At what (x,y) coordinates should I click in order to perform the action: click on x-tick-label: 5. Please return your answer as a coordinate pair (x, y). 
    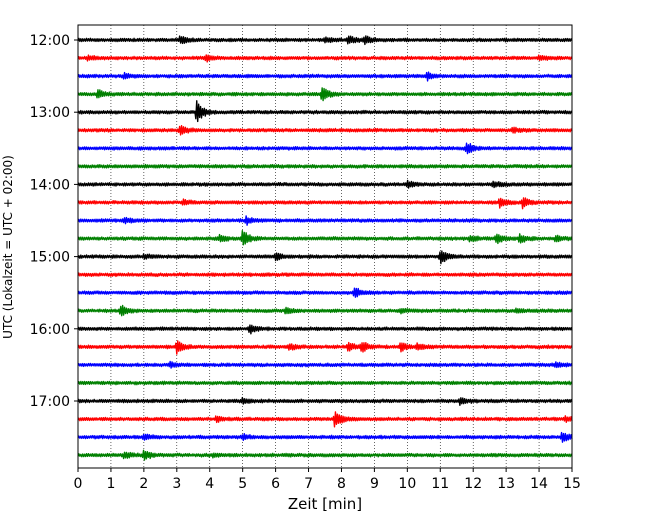
    Looking at the image, I should click on (242, 484).